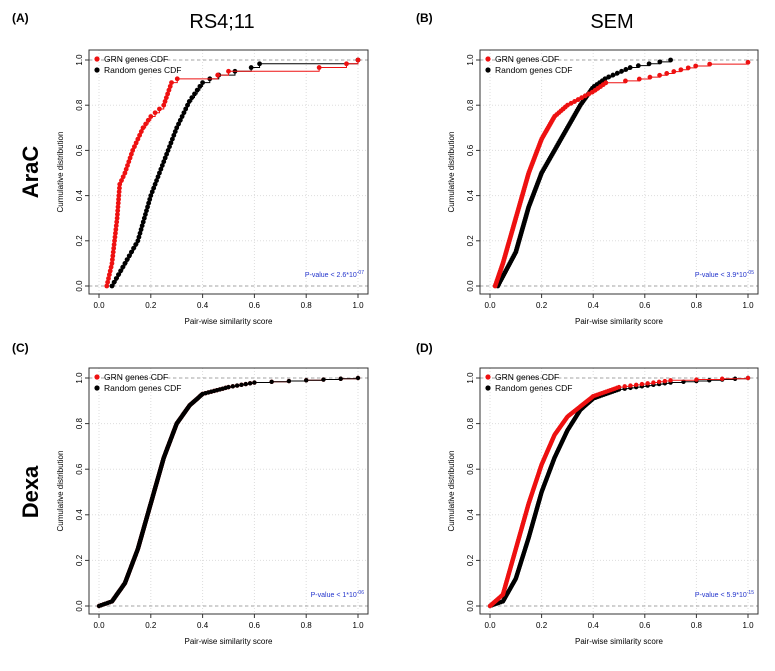 This screenshot has width=775, height=671. What do you see at coordinates (60, 491) in the screenshot?
I see `y-axis-label: Cumulative distribution` at bounding box center [60, 491].